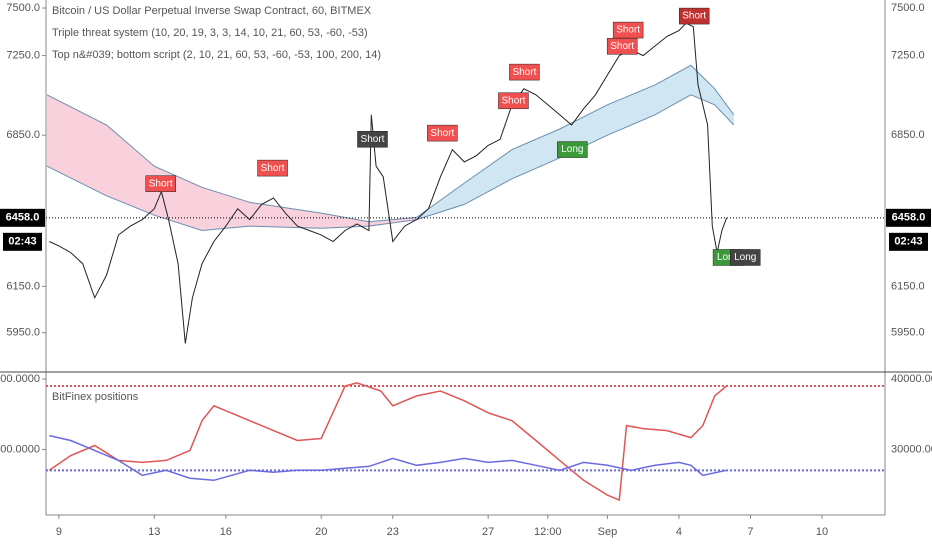  Describe the element at coordinates (679, 532) in the screenshot. I see `x-tick-label: 4` at that location.